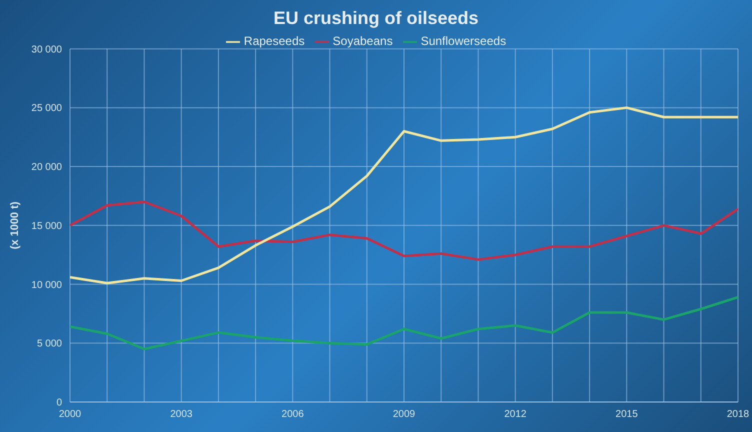 The width and height of the screenshot is (752, 432). I want to click on x-tick-label: 2003, so click(181, 414).